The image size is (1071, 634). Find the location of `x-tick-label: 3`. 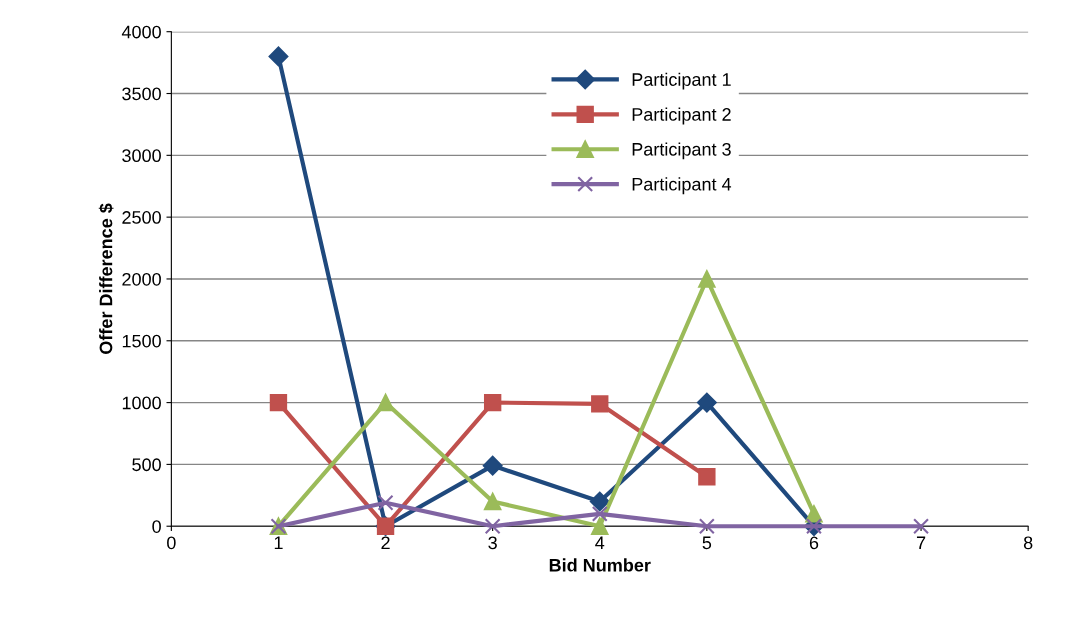

x-tick-label: 3 is located at coordinates (492, 543).